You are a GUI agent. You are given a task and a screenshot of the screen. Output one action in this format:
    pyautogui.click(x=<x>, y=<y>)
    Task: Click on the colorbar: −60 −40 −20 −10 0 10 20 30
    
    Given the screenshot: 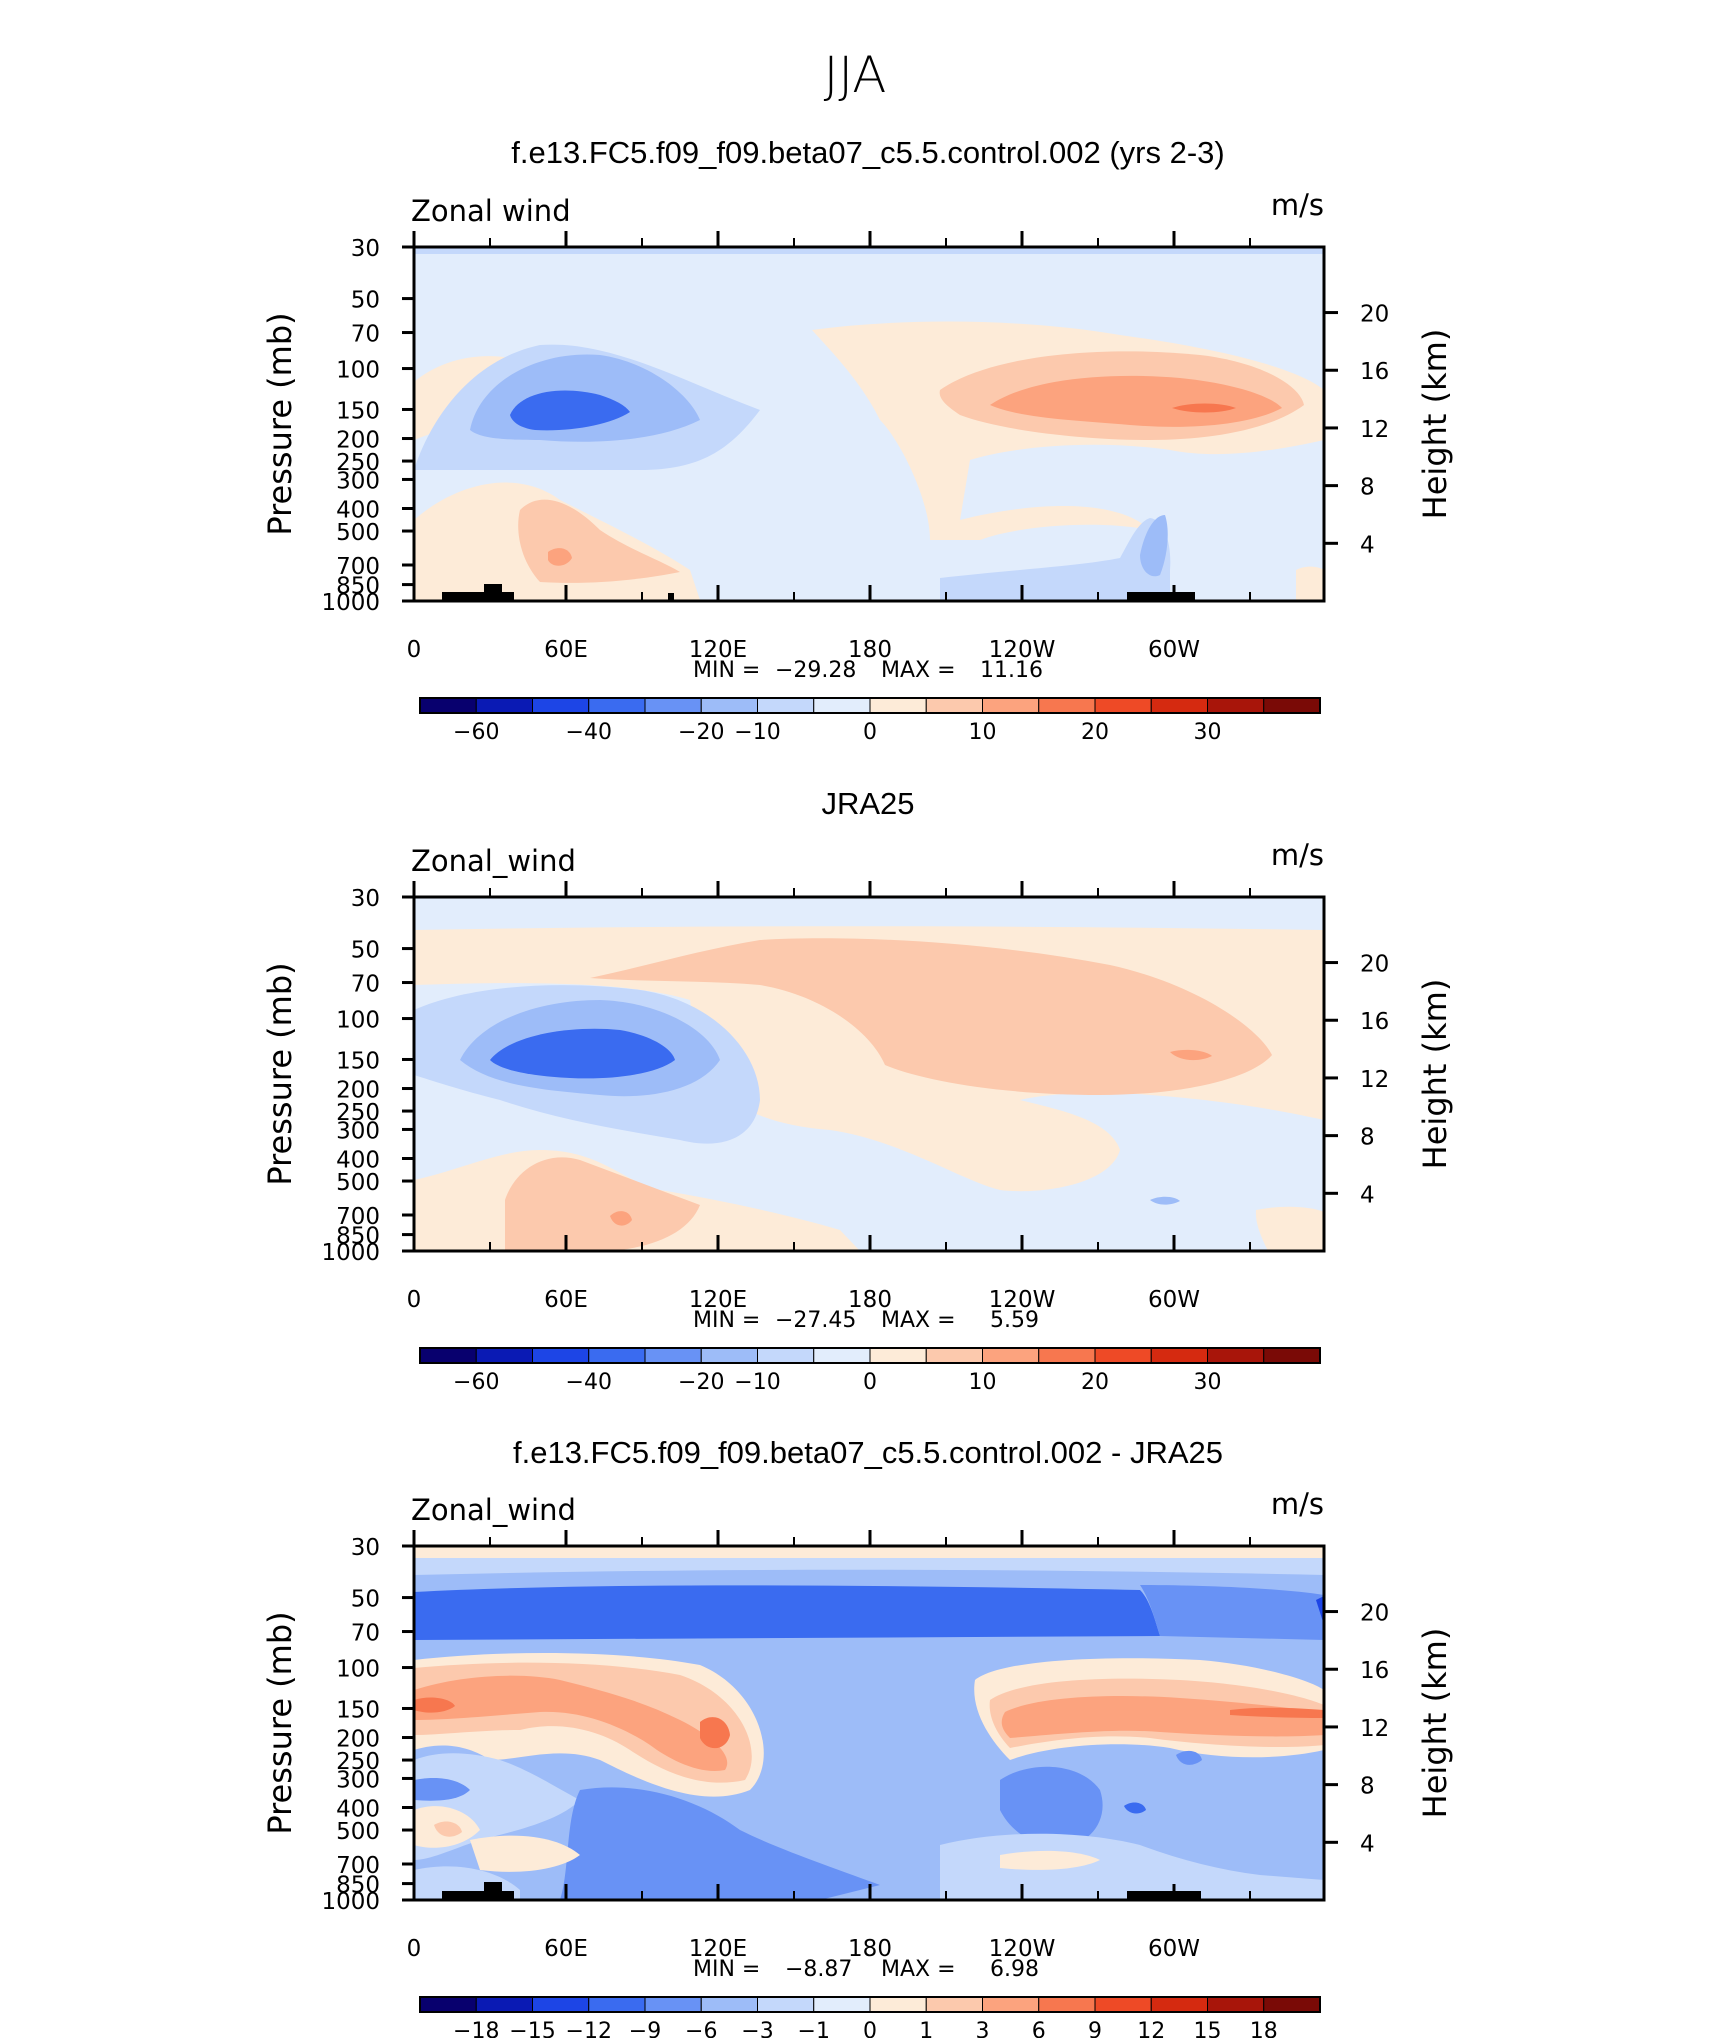 What is the action you would take?
    pyautogui.click(x=870, y=721)
    